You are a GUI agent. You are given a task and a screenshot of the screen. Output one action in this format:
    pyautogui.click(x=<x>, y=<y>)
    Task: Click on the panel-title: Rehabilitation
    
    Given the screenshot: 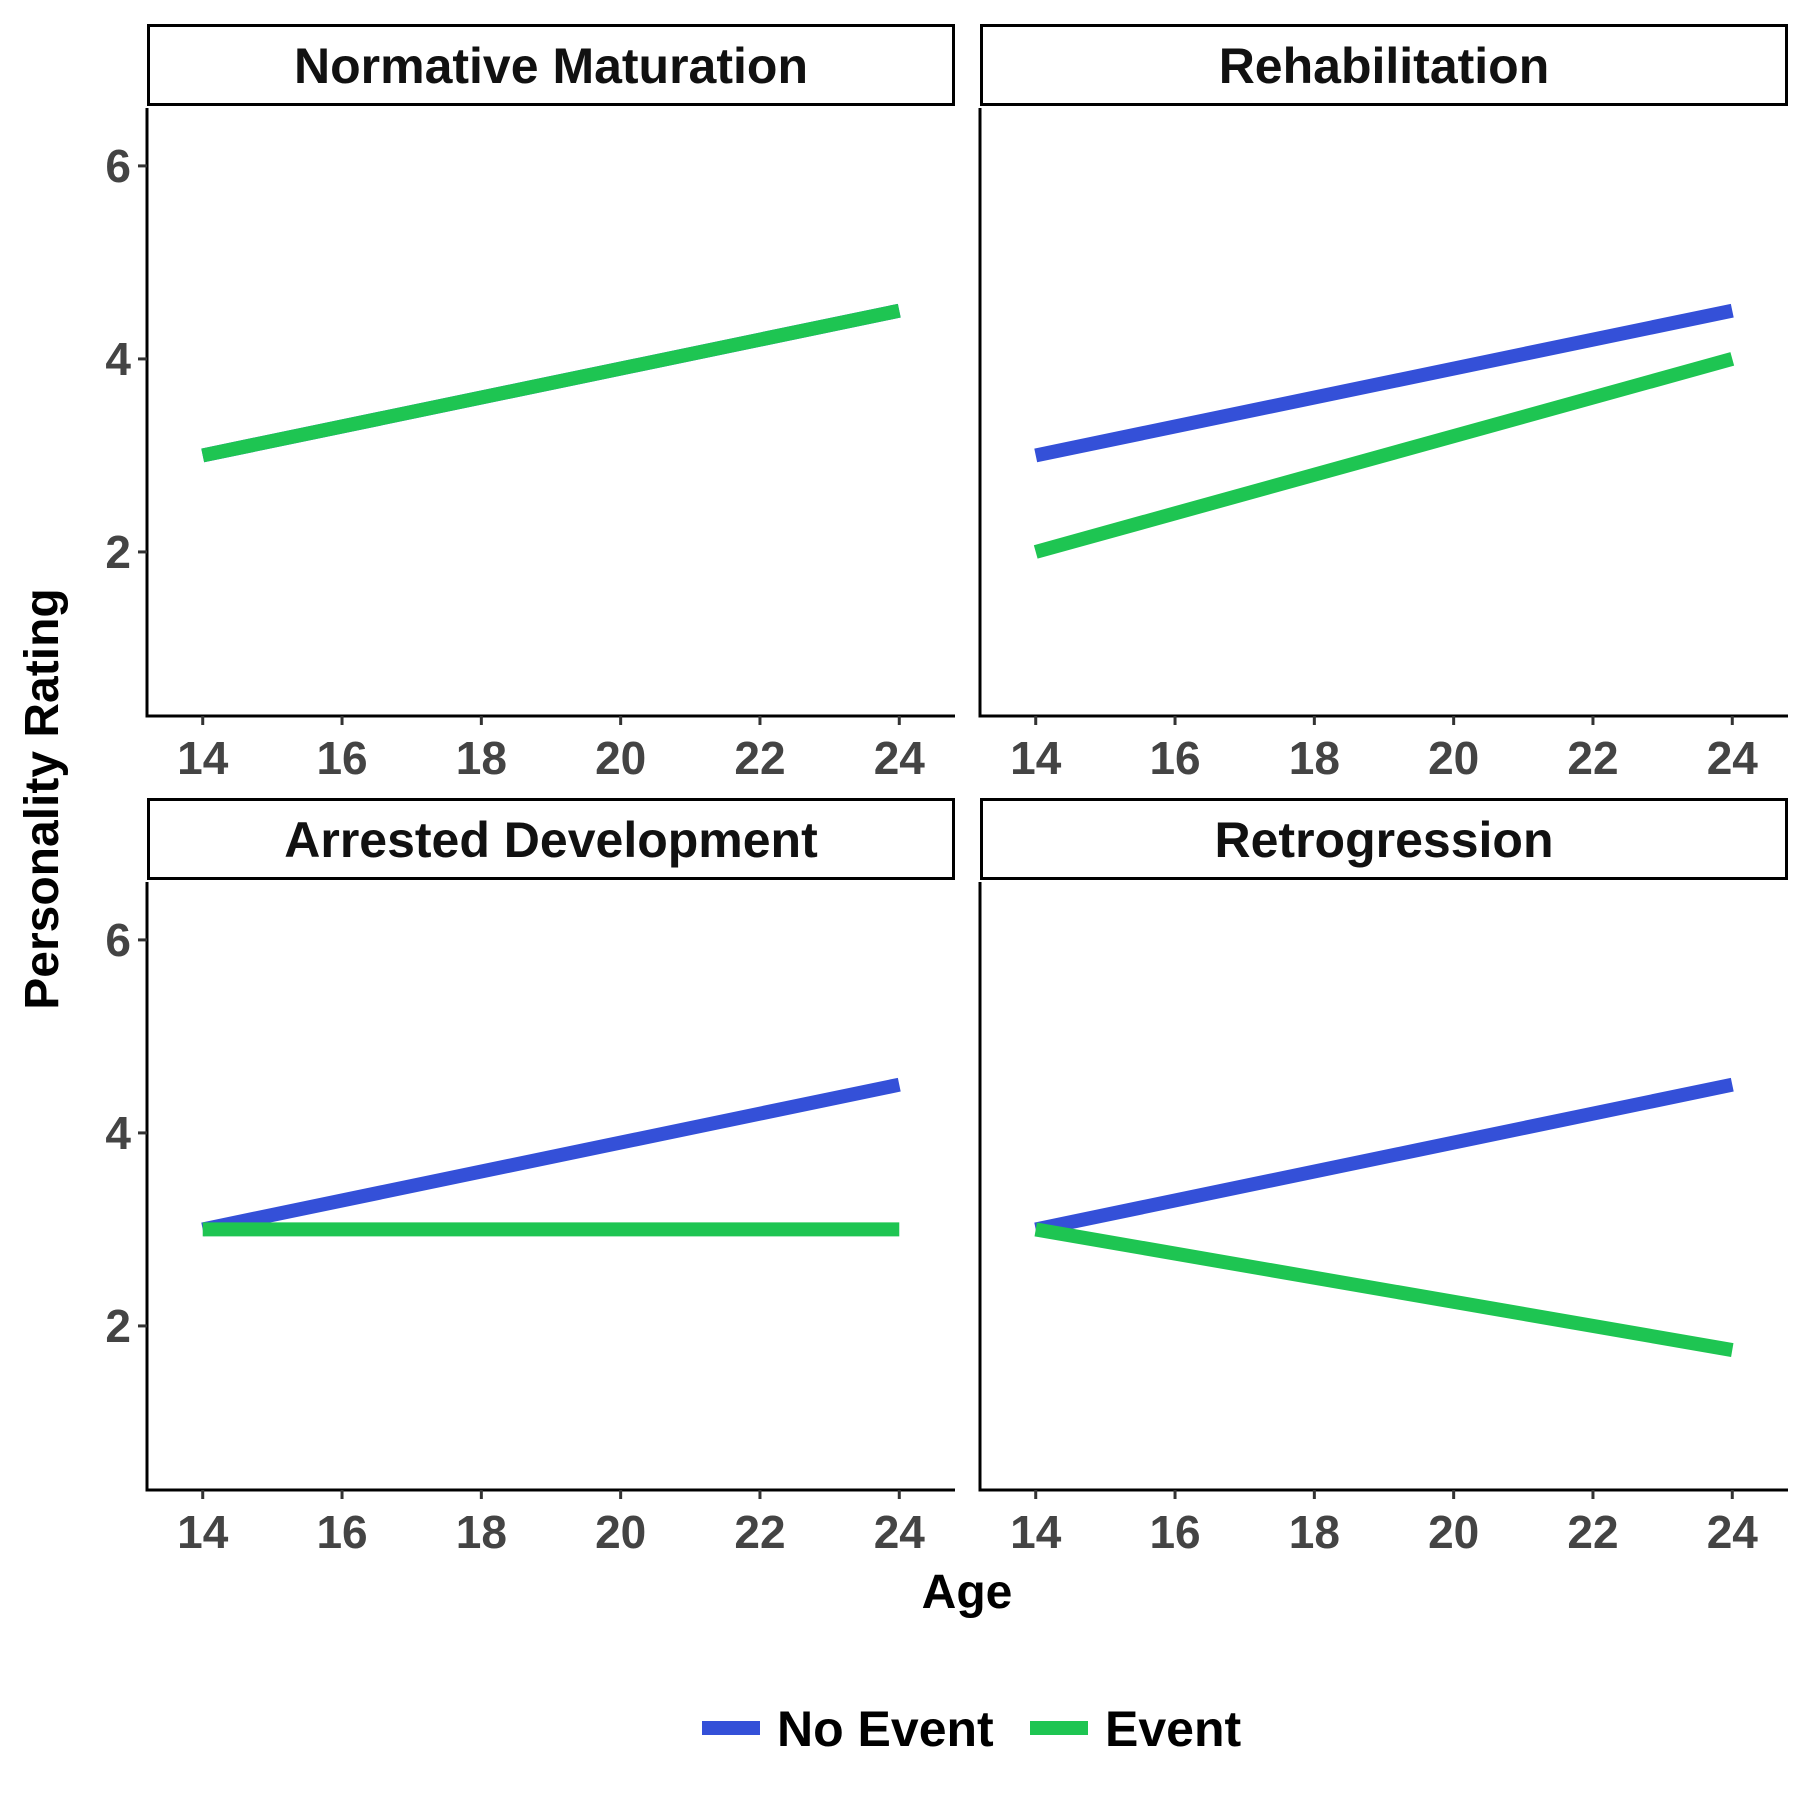 What is the action you would take?
    pyautogui.click(x=1384, y=66)
    